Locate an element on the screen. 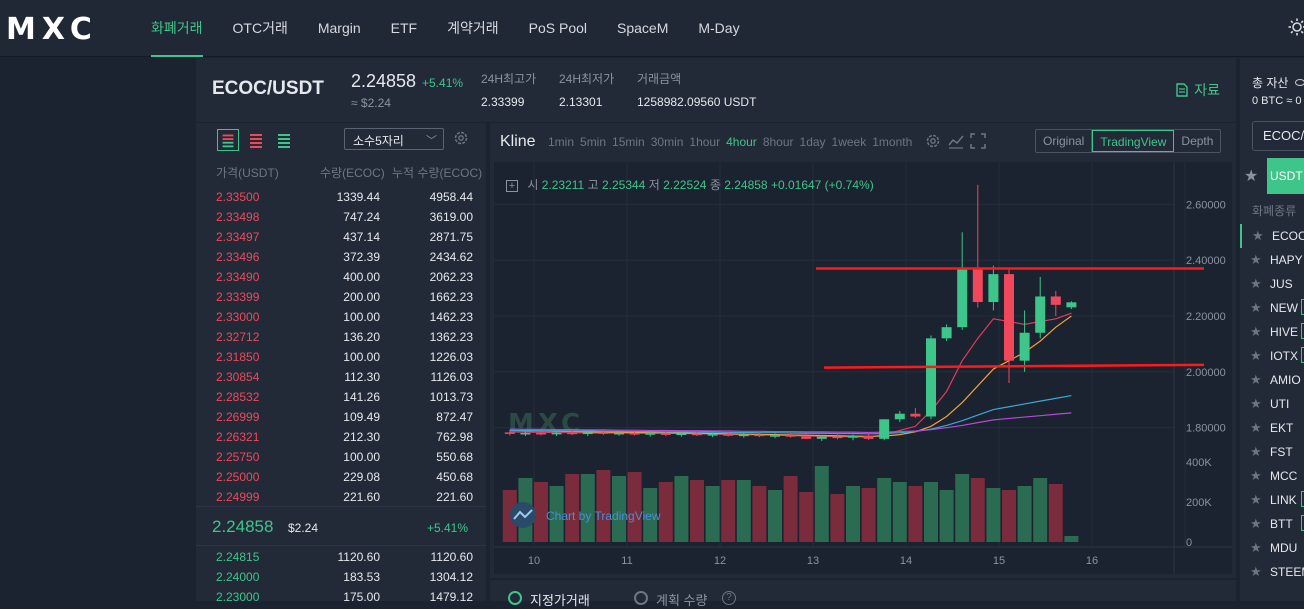 The height and width of the screenshot is (609, 1304). coin-item: ★ STEEM is located at coordinates (1272, 572).